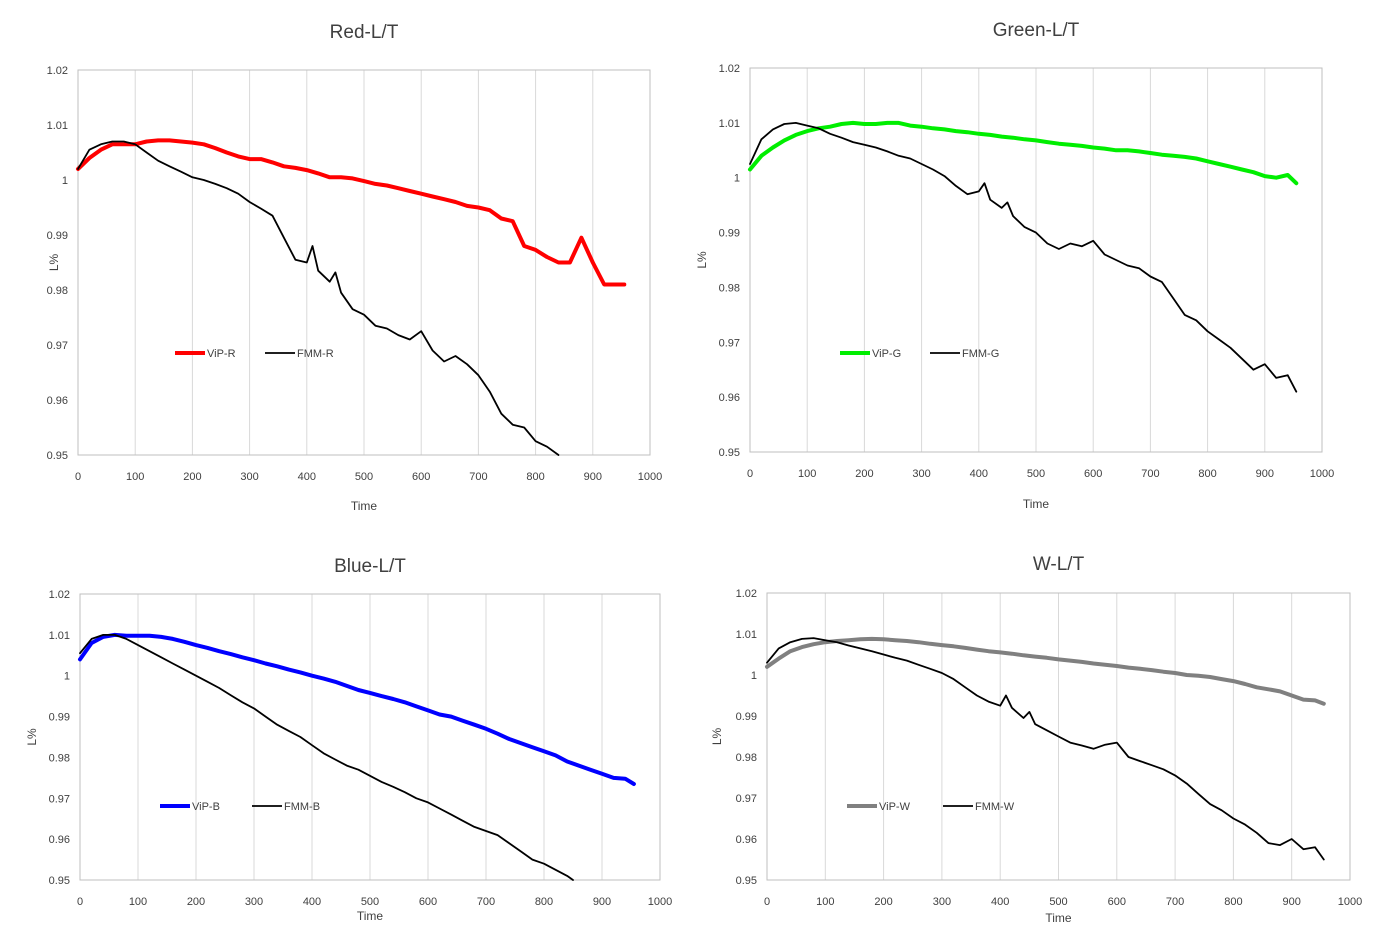 The image size is (1400, 935). Describe the element at coordinates (370, 566) in the screenshot. I see `chart-title: Blue-L/T` at that location.